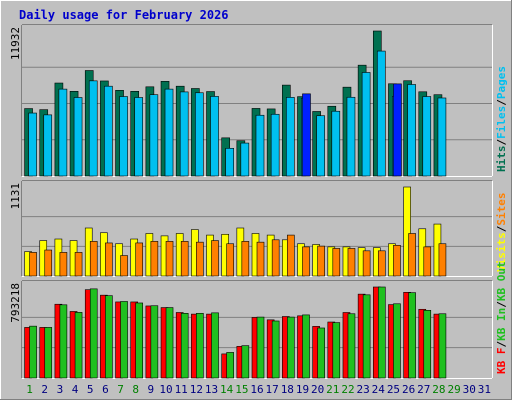  Describe the element at coordinates (60, 389) in the screenshot. I see `x-tick-day-3: 3` at that location.